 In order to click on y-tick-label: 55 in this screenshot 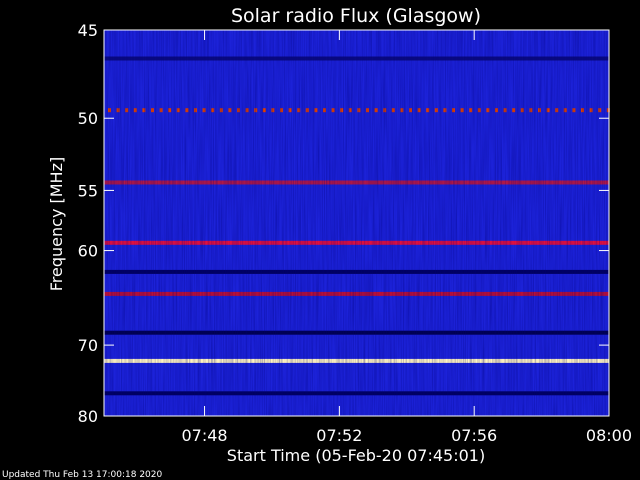, I will do `click(88, 190)`.